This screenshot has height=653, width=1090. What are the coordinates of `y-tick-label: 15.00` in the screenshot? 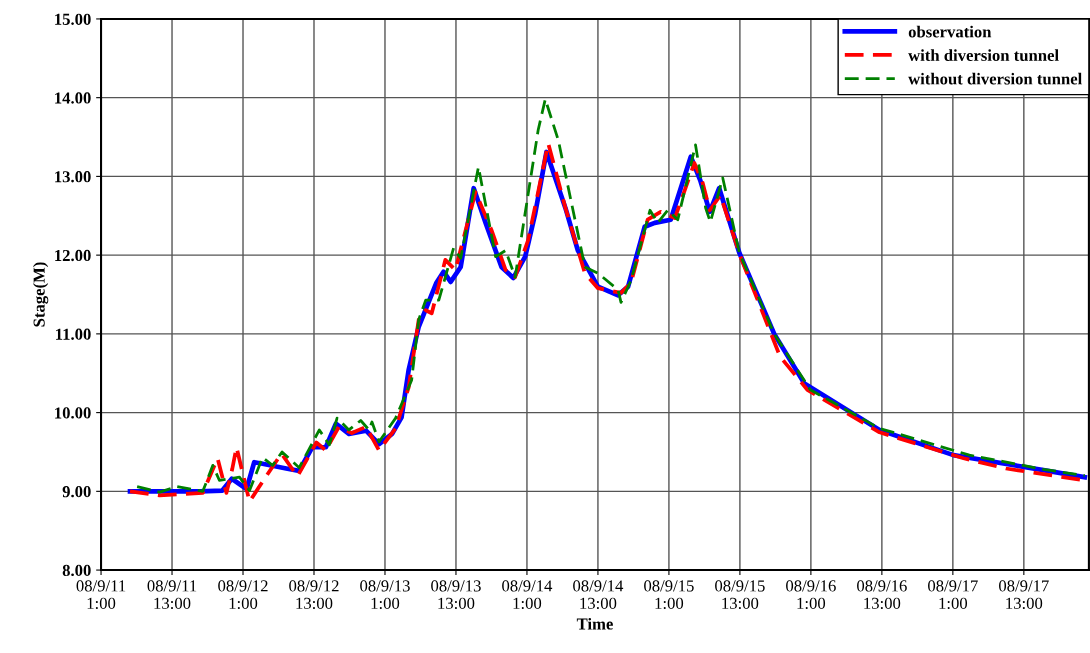 It's located at (73, 19).